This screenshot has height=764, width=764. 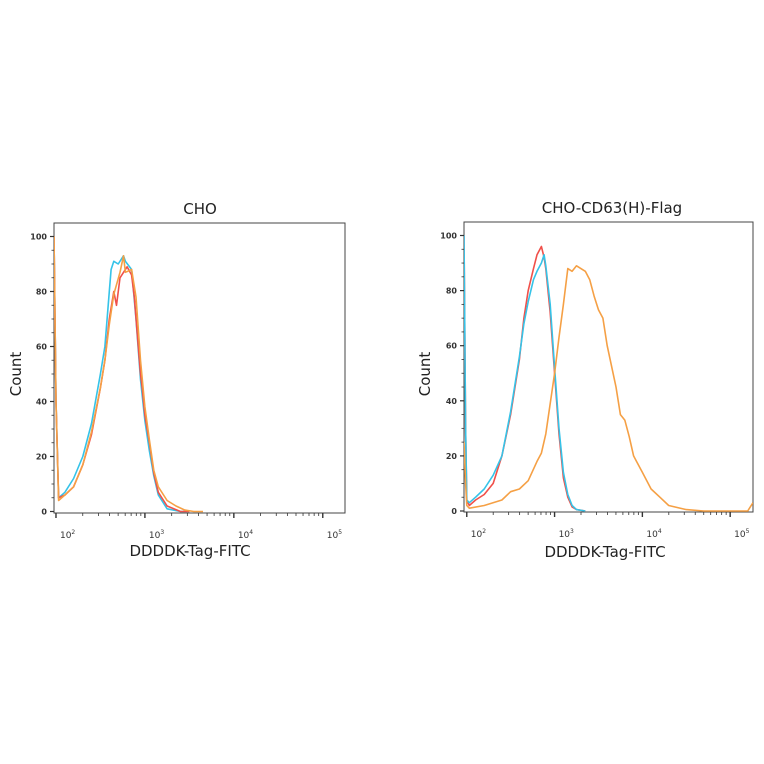 I want to click on chart-title: CHO-CD63(H)-Flag, so click(x=612, y=208).